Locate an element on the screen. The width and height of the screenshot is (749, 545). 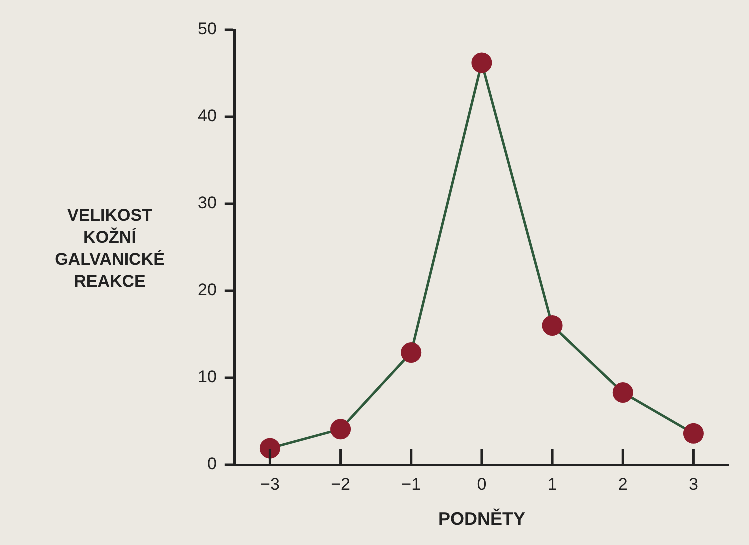
y-tick-label: 30 is located at coordinates (207, 203).